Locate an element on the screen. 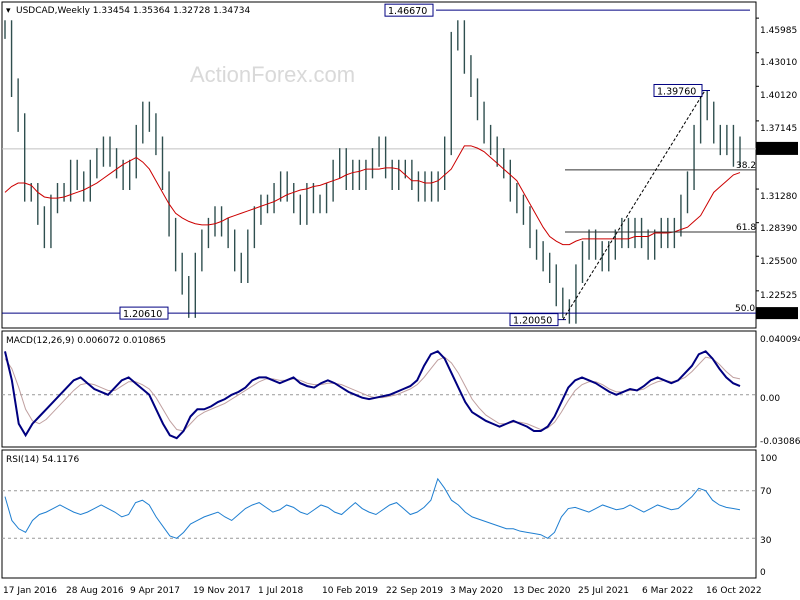 Image resolution: width=800 pixels, height=600 pixels. fib-level-label: 61.8 is located at coordinates (746, 228).